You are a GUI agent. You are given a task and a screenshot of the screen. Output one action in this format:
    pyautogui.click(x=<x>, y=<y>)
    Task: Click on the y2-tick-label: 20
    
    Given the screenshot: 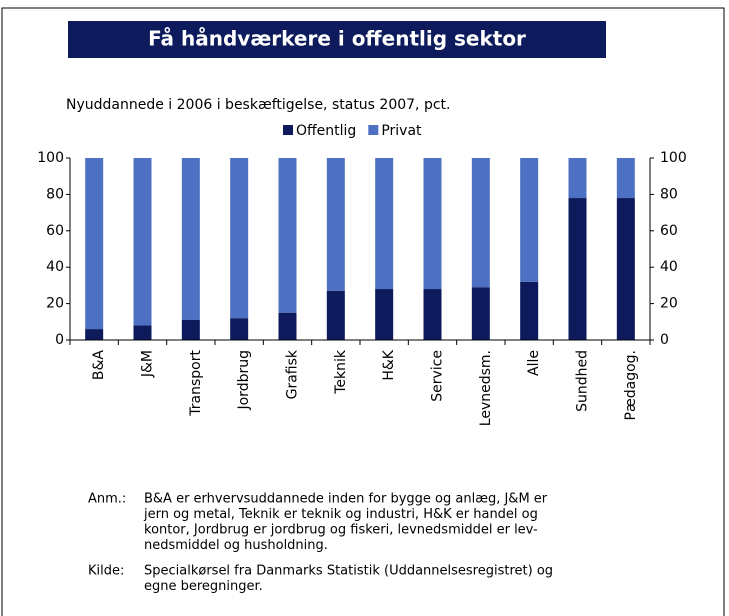 What is the action you would take?
    pyautogui.click(x=669, y=304)
    